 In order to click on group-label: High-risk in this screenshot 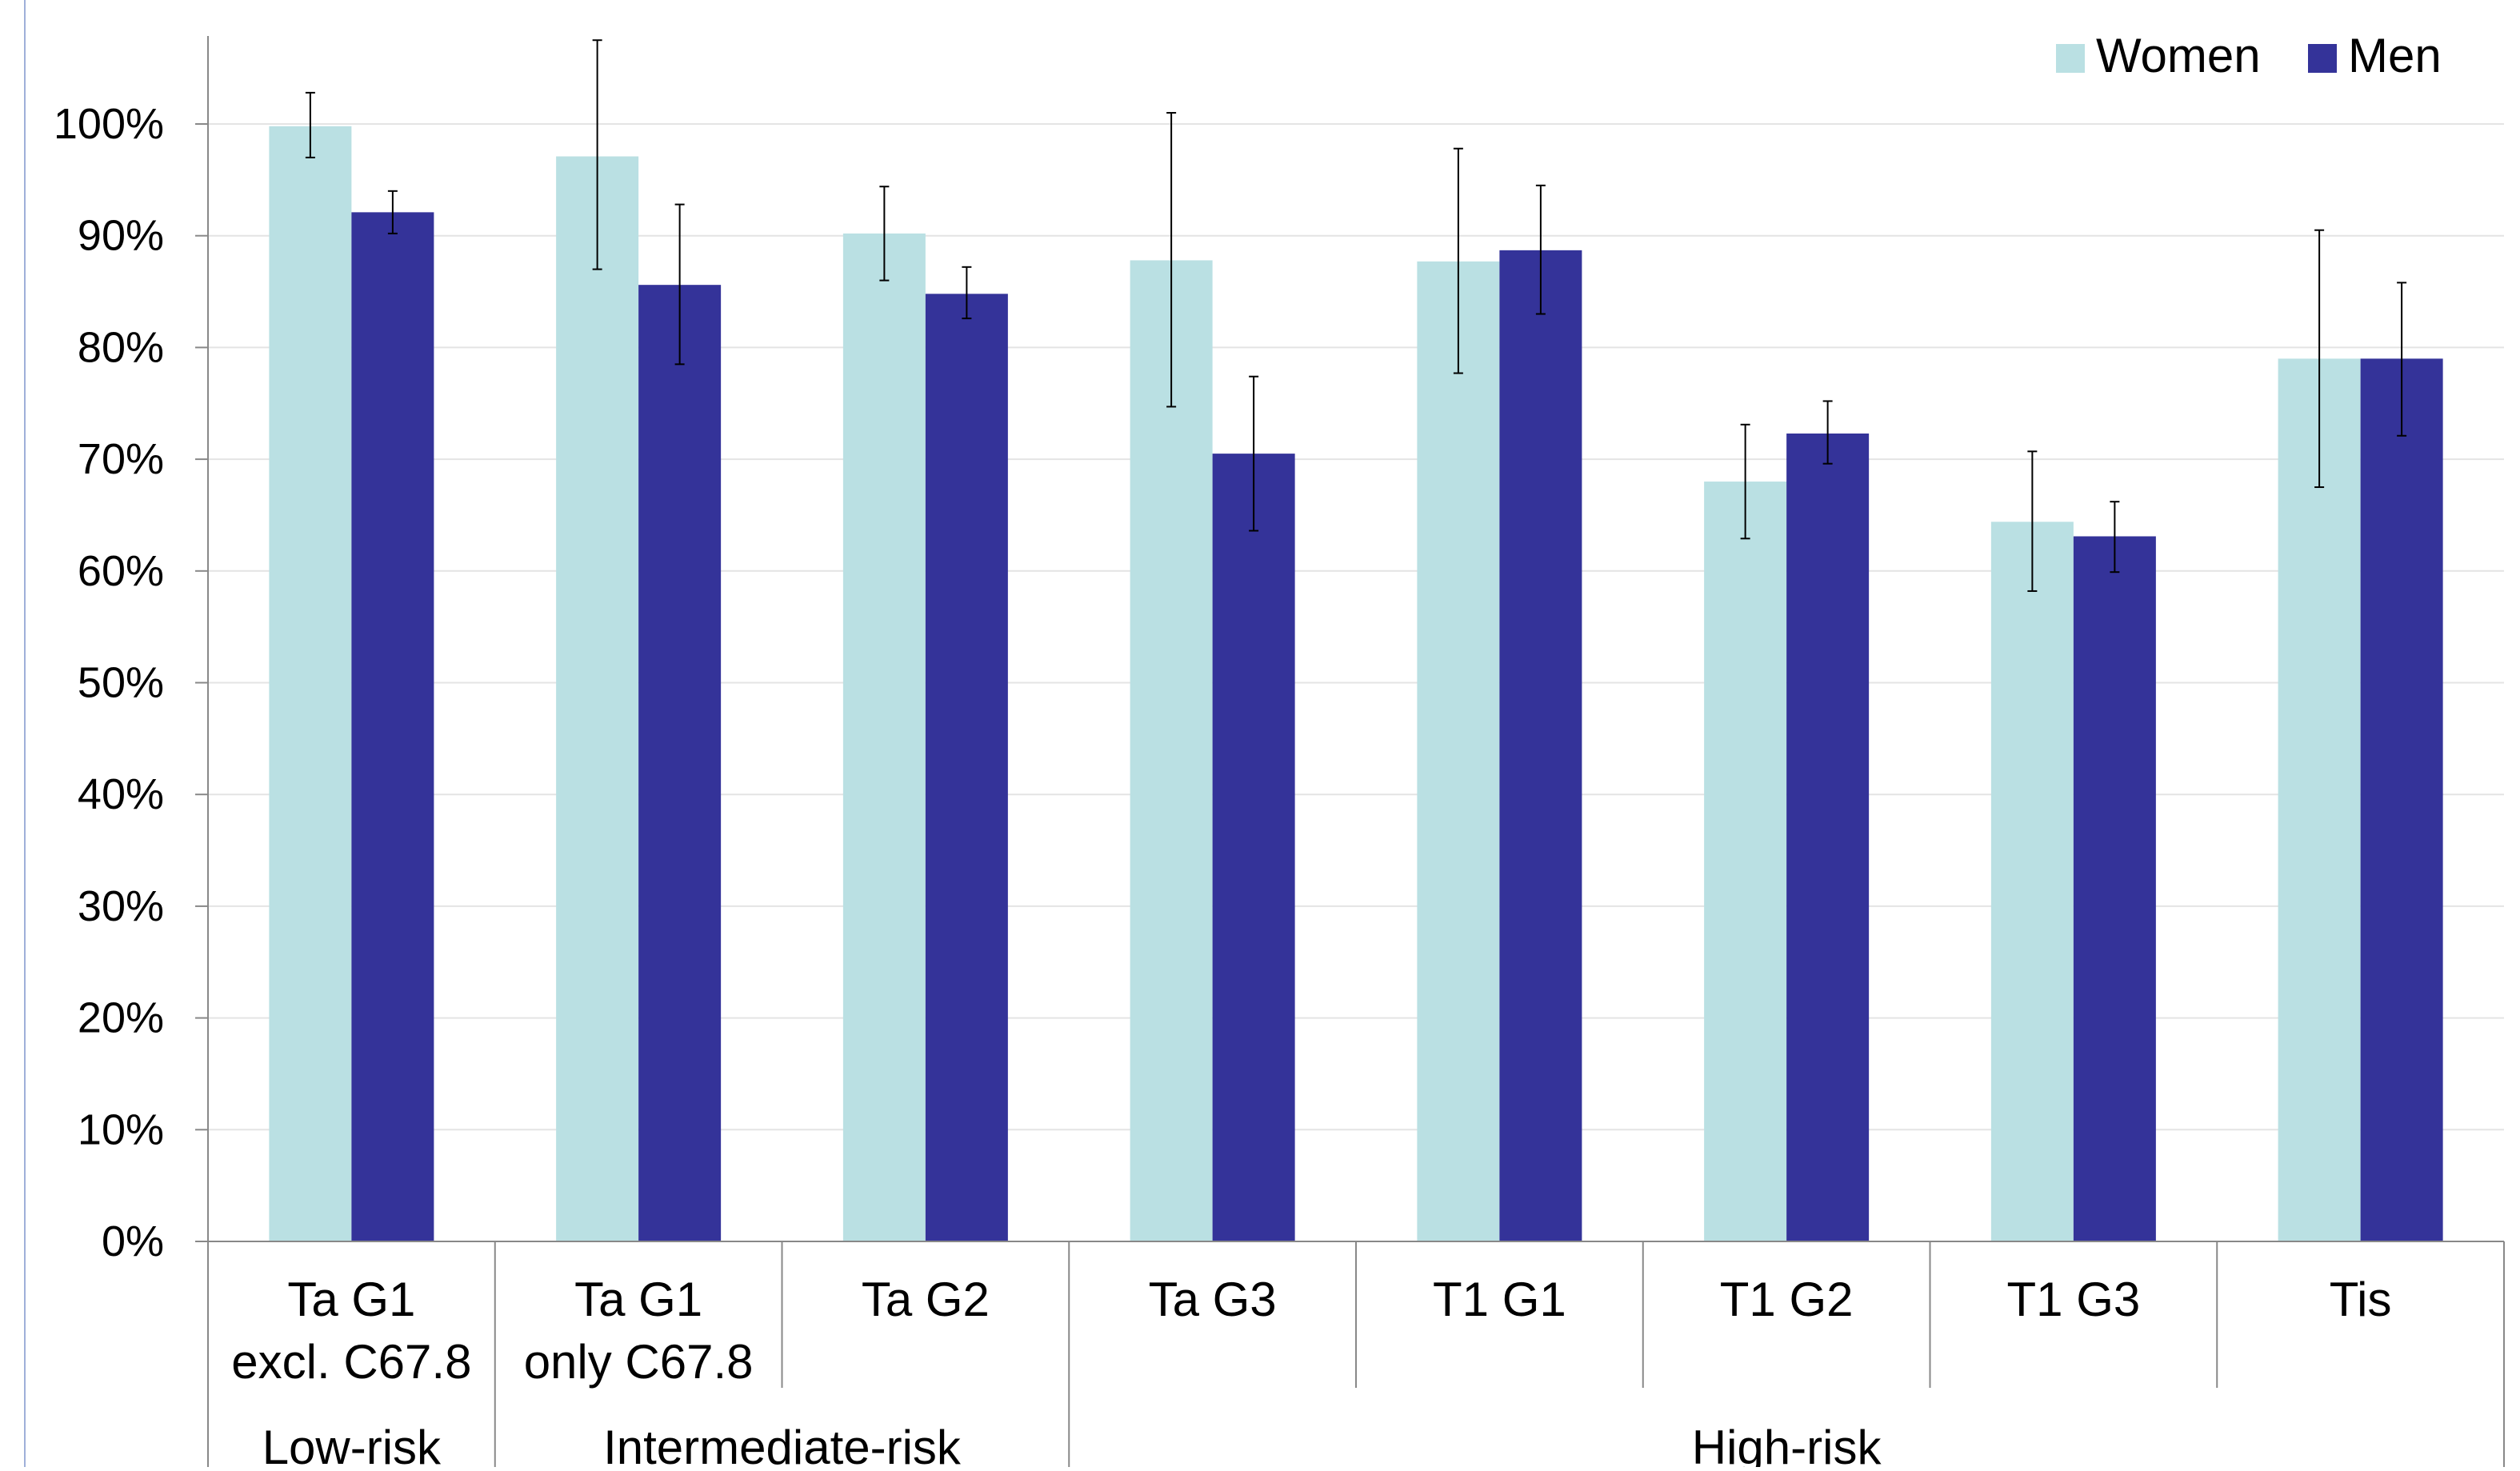, I will do `click(1787, 1444)`.